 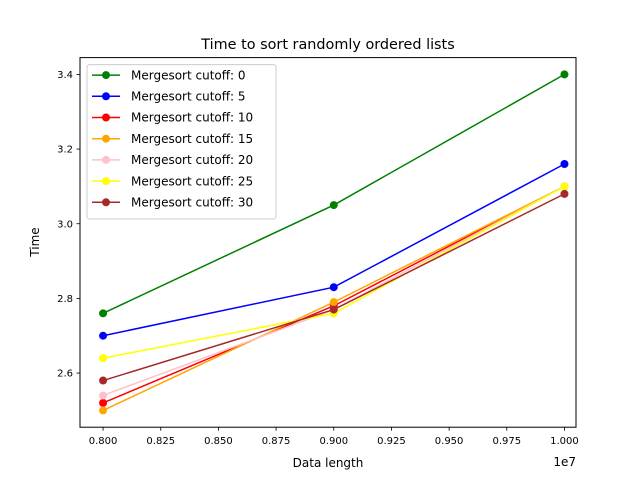 What do you see at coordinates (449, 441) in the screenshot?
I see `x-tick-label: 0.950` at bounding box center [449, 441].